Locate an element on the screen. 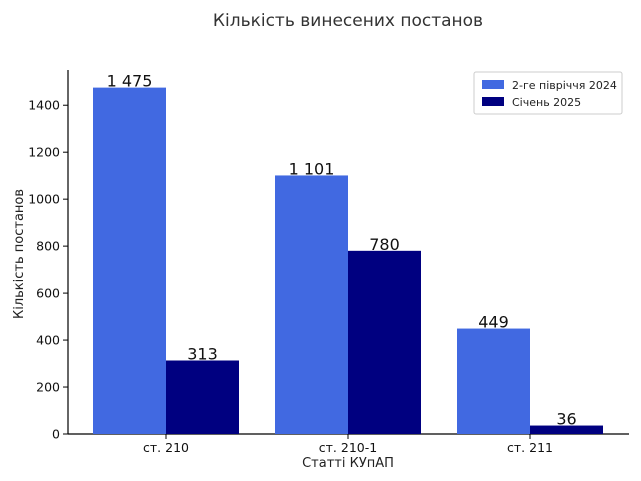  legend-entry: 2-ге півріччя 2024 is located at coordinates (564, 85).